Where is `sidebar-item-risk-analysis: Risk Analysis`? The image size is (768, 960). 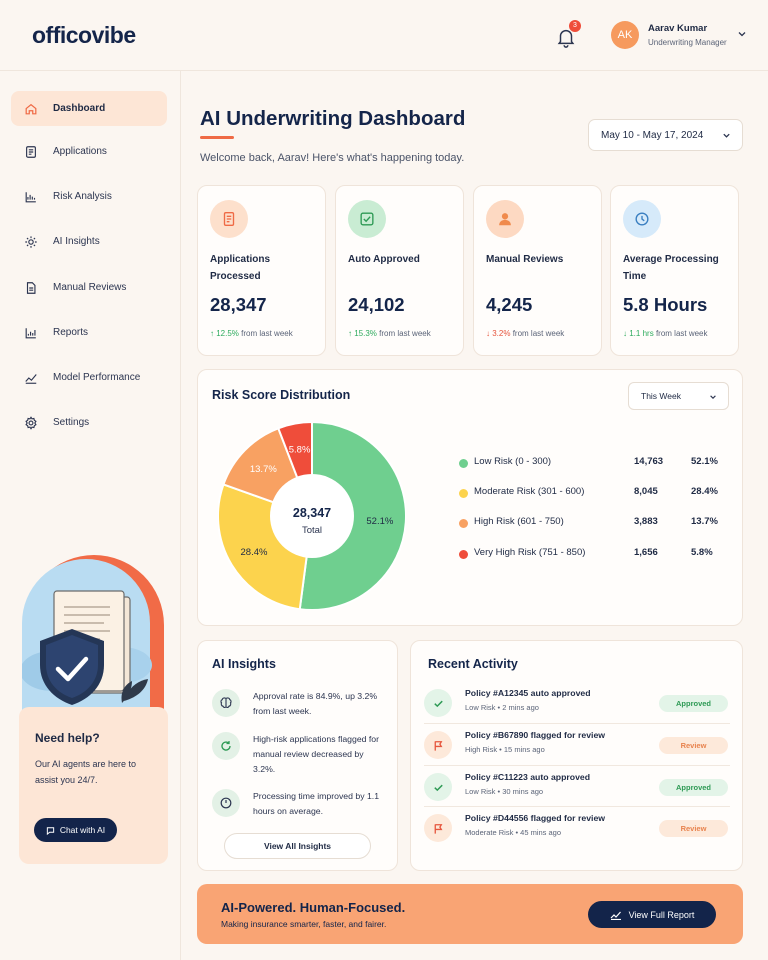 sidebar-item-risk-analysis: Risk Analysis is located at coordinates (89, 196).